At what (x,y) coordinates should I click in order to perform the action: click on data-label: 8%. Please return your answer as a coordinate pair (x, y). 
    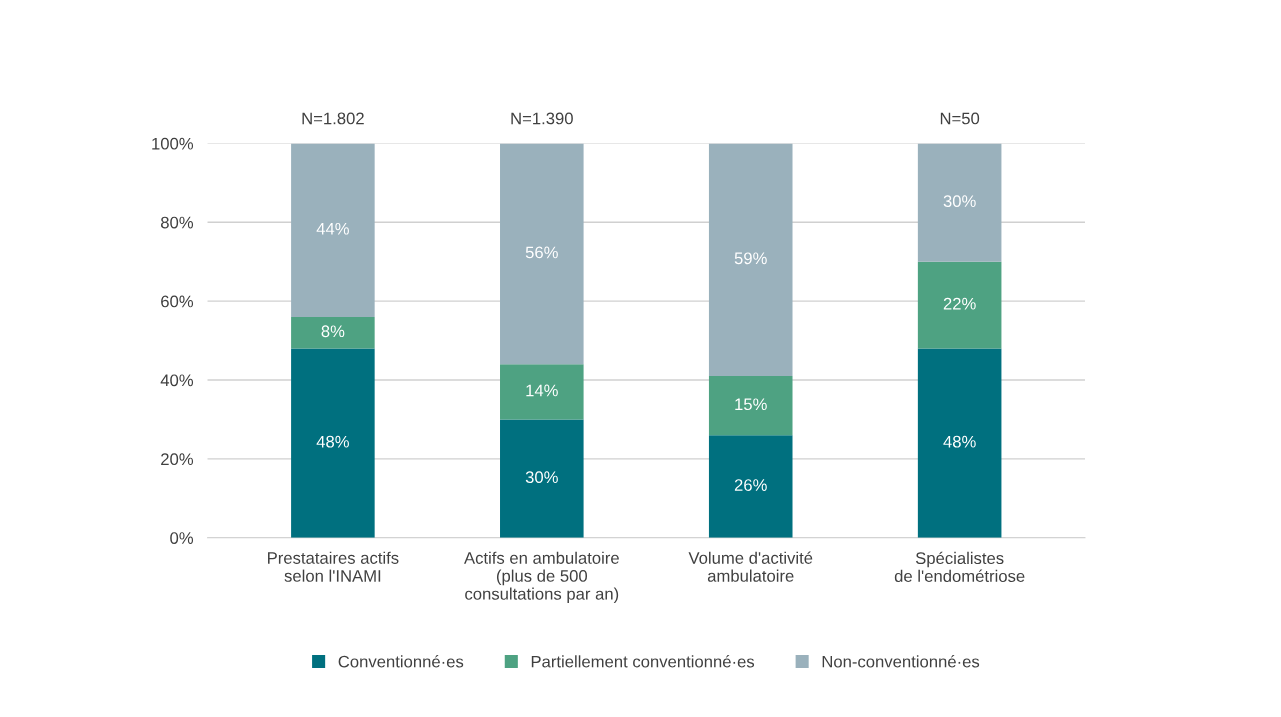
    Looking at the image, I should click on (333, 331).